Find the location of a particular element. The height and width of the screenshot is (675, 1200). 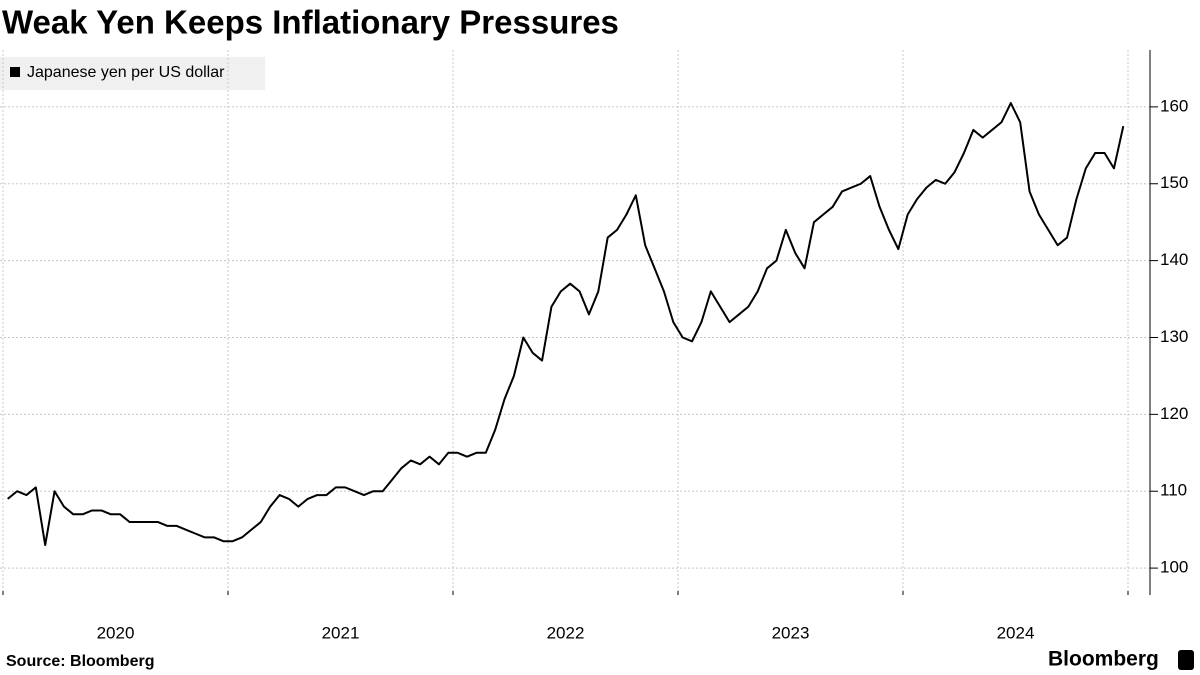

y-tick-label: 130 is located at coordinates (1174, 336).